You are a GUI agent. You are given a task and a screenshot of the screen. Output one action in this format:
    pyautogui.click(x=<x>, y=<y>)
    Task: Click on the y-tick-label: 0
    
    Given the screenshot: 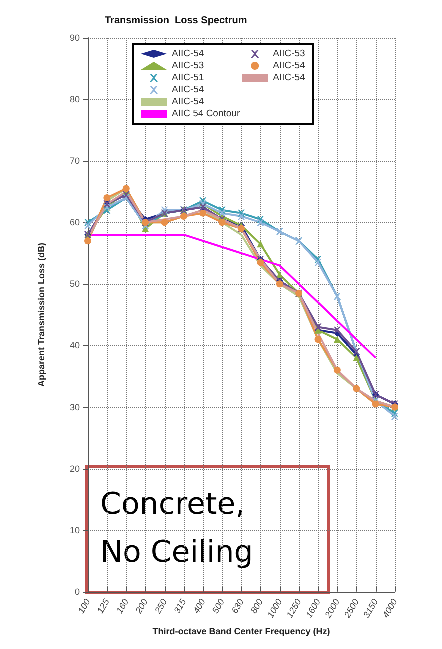 What is the action you would take?
    pyautogui.click(x=77, y=591)
    